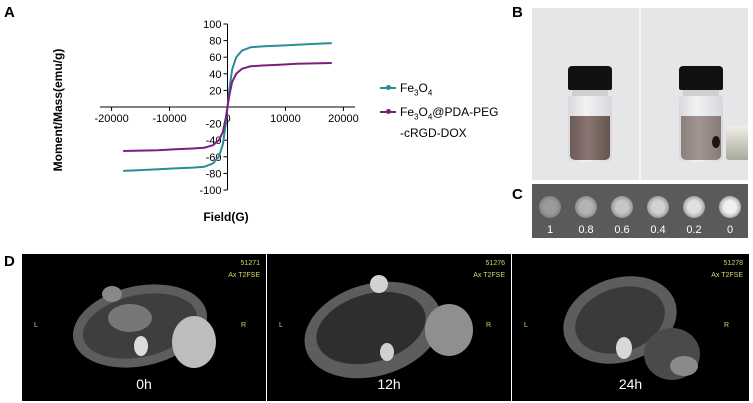  Describe the element at coordinates (9, 12) in the screenshot. I see `panel-label-a: A` at that location.